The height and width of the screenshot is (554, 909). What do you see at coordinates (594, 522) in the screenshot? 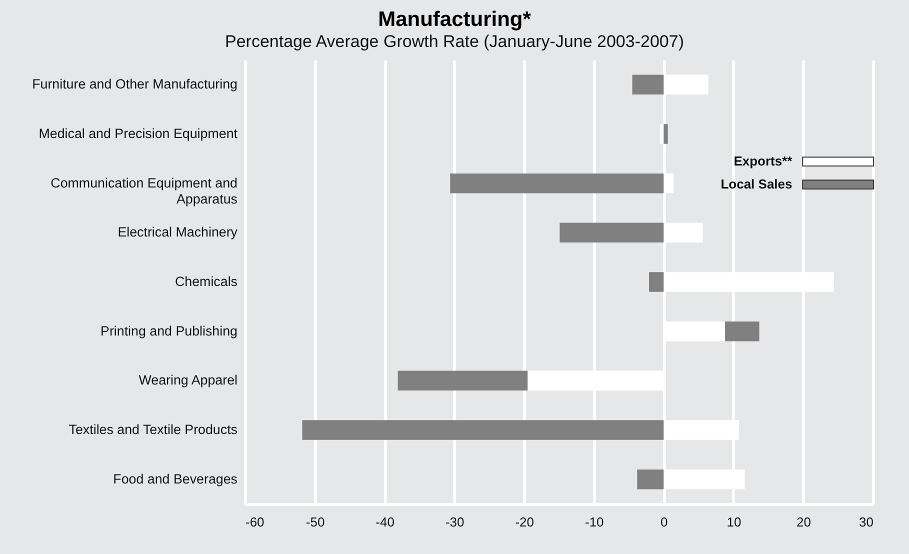
I see `x-tick-label: -10` at bounding box center [594, 522].